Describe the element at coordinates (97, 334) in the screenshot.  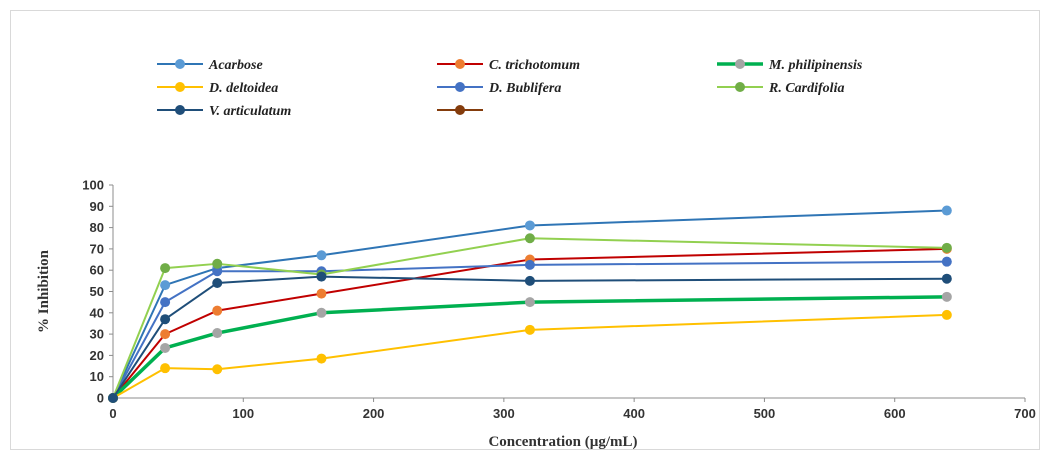
I see `y-tick-label: 30` at that location.